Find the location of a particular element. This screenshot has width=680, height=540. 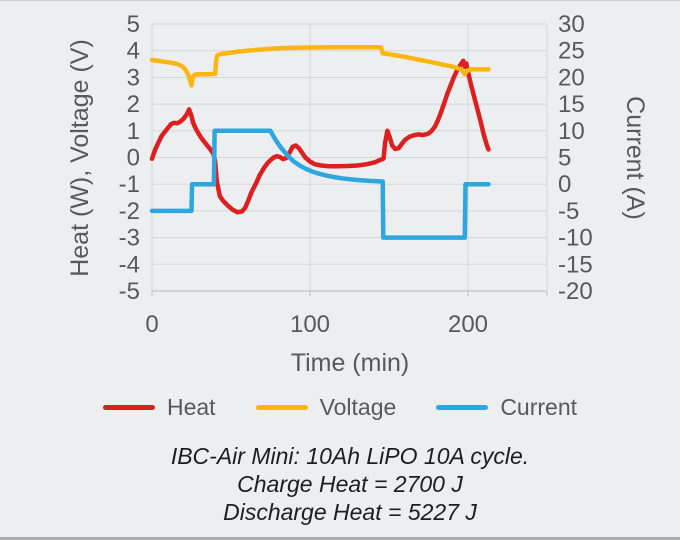

x-axis-title: Time (min) is located at coordinates (350, 363).